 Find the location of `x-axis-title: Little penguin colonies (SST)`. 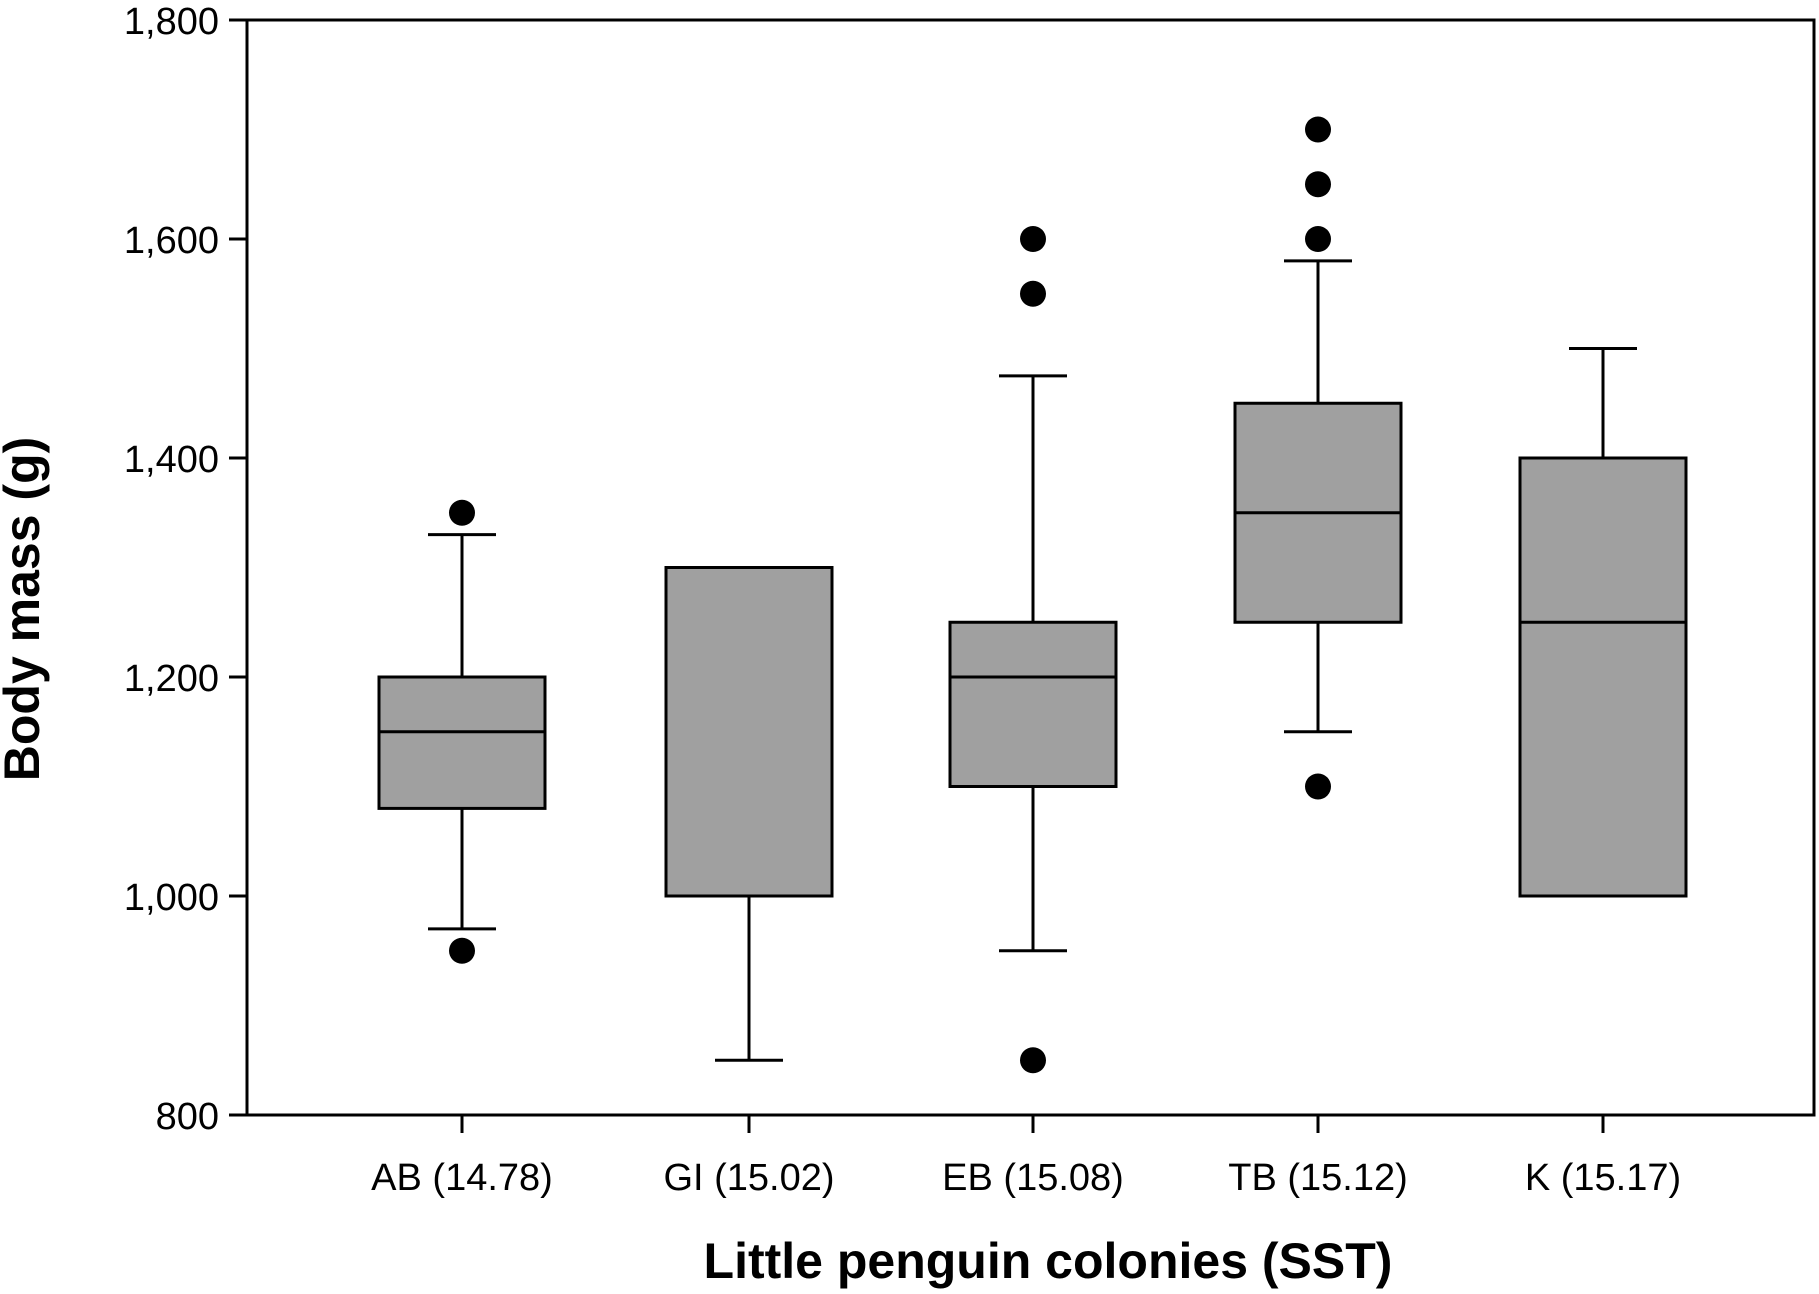

x-axis-title: Little penguin colonies (SST) is located at coordinates (1048, 1261).